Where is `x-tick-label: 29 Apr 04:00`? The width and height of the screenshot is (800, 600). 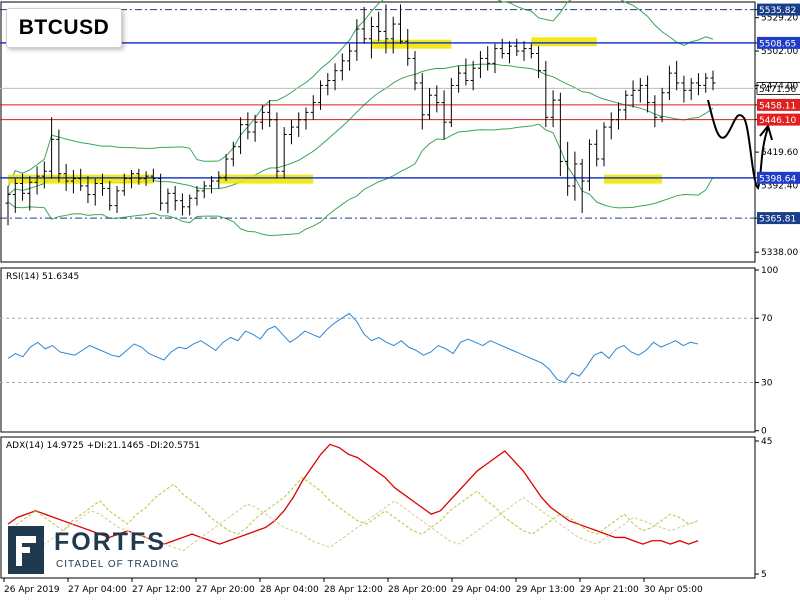 x-tick-label: 29 Apr 04:00 is located at coordinates (481, 590).